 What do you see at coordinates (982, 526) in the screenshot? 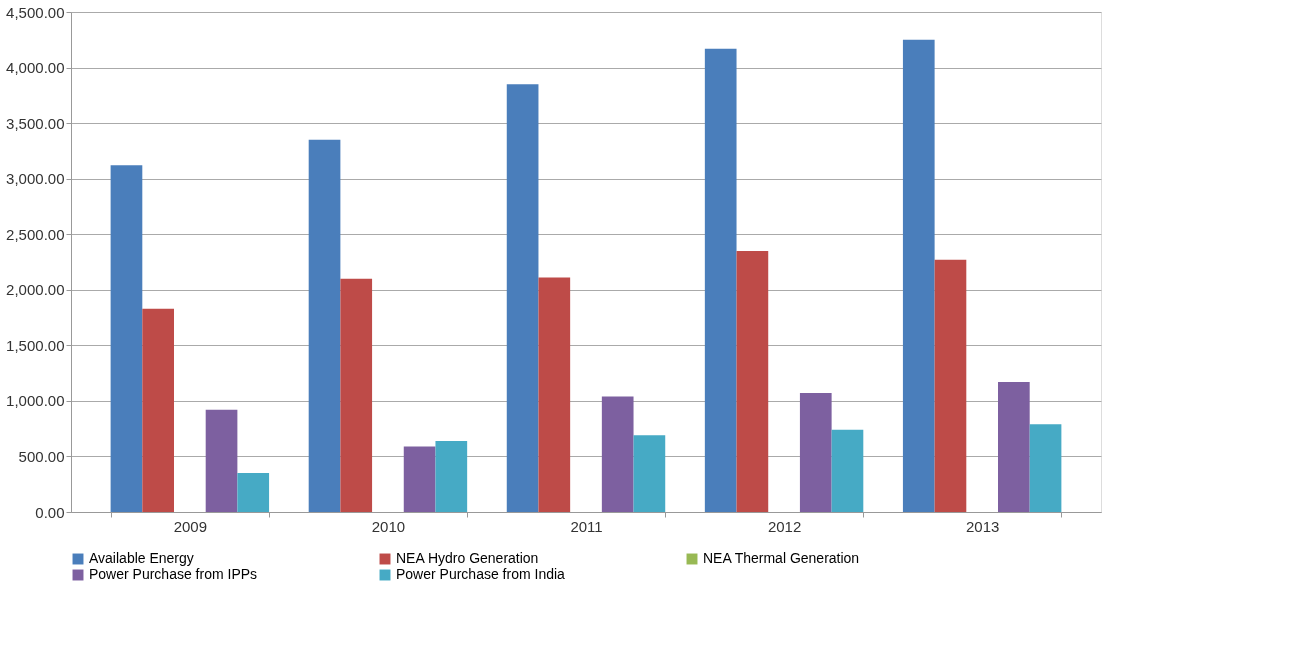
I see `x-tick-label: 2013` at bounding box center [982, 526].